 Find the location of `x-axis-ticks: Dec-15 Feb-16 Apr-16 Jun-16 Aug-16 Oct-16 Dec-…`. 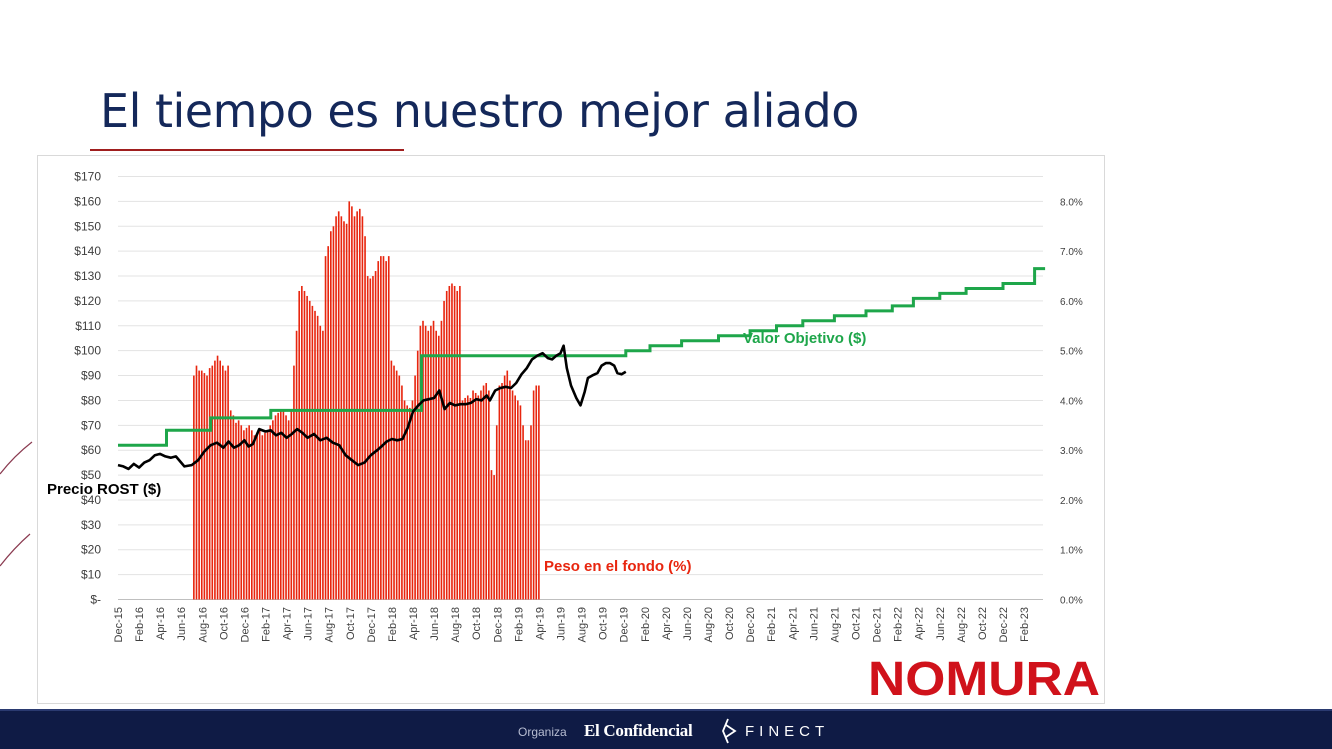

x-axis-ticks: Dec-15 Feb-16 Apr-16 Jun-16 Aug-16 Oct-16 Dec-… is located at coordinates (572, 624).